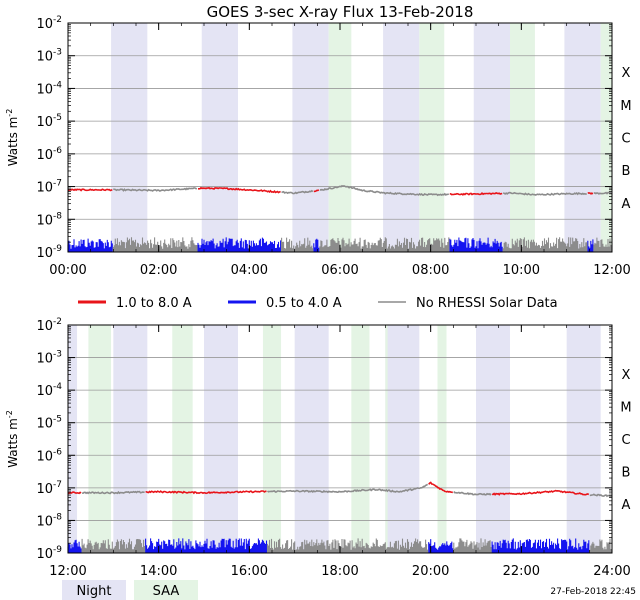 Image resolution: width=640 pixels, height=600 pixels. Describe the element at coordinates (362, 244) in the screenshot. I see `series-rhessi-short` at that location.